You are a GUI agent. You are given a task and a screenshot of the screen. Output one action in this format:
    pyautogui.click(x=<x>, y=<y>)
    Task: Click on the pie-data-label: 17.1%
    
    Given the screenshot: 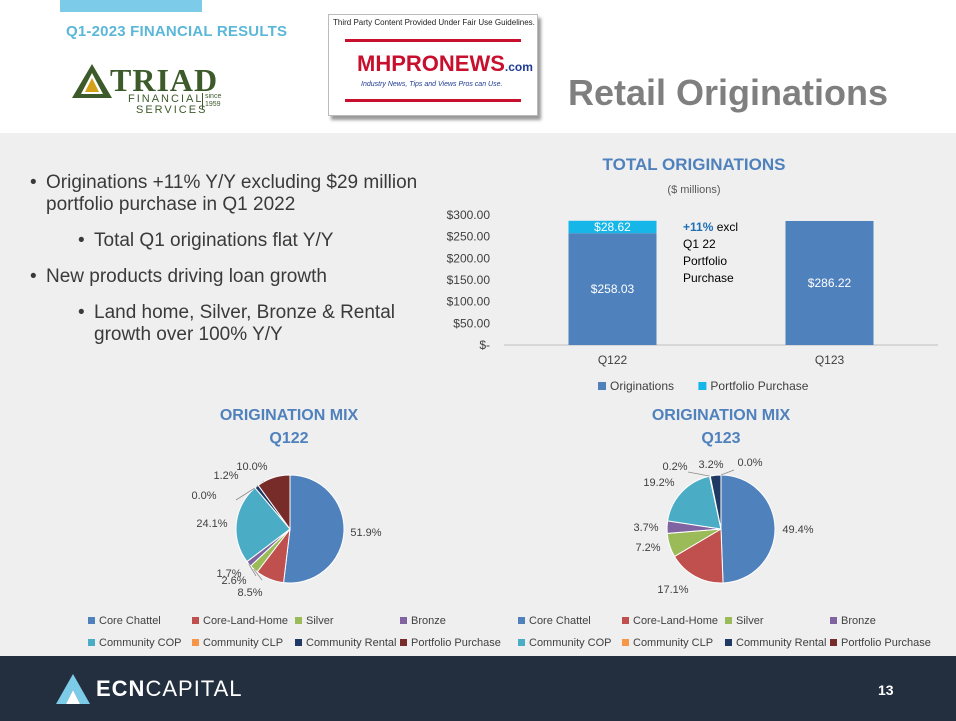 What is the action you would take?
    pyautogui.click(x=672, y=590)
    